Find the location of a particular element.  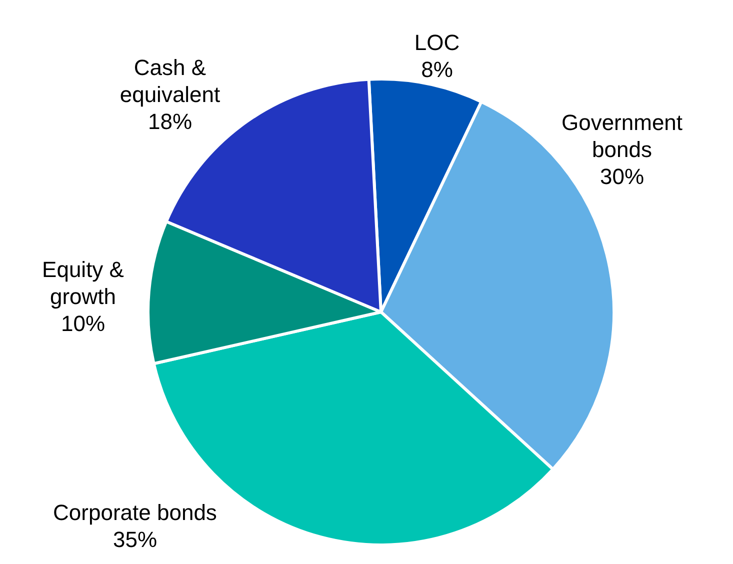

data-label: 18% is located at coordinates (170, 121).